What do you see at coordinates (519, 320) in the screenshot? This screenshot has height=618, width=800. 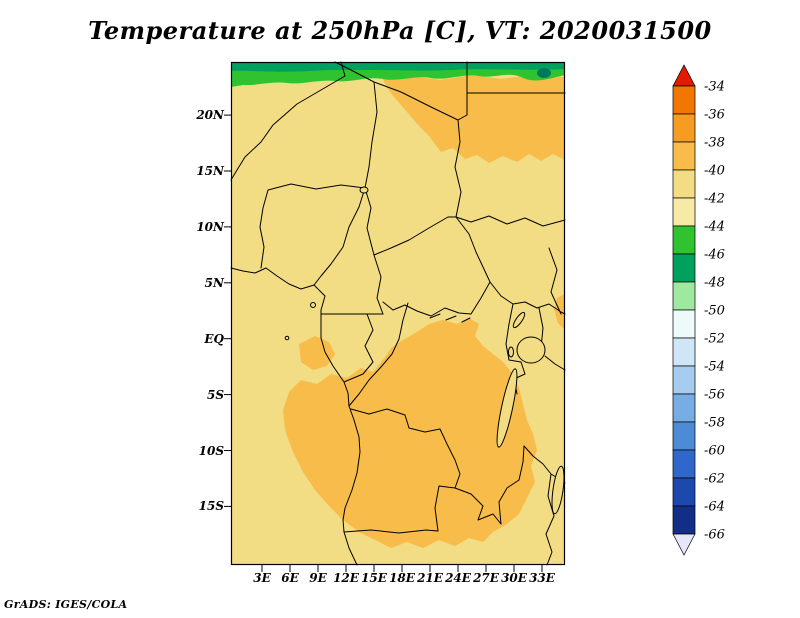 I see `lake-albert` at bounding box center [519, 320].